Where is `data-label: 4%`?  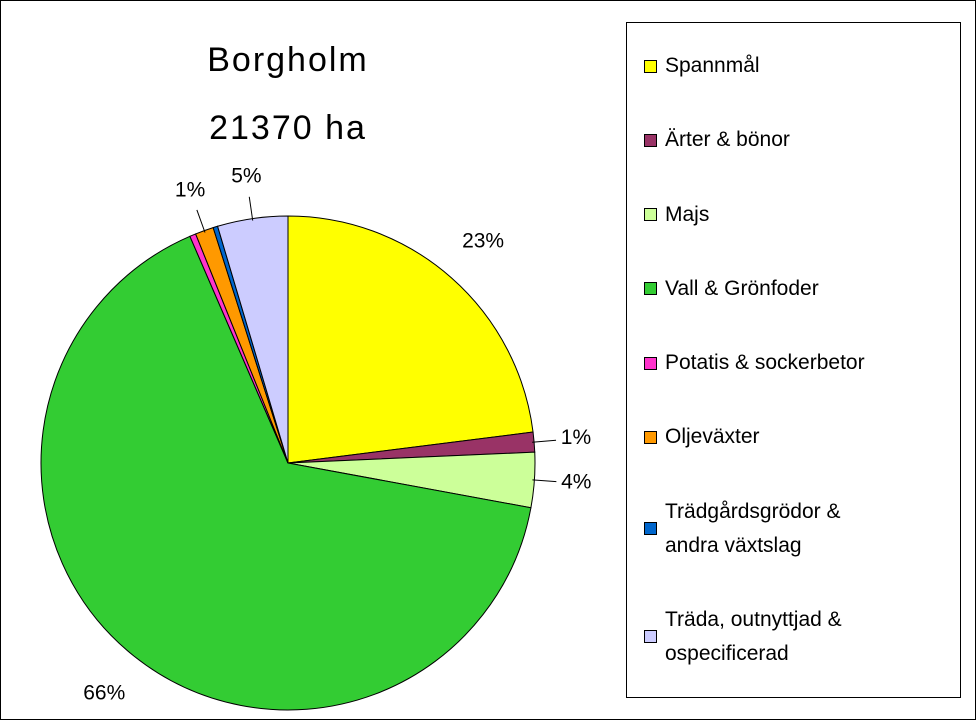
data-label: 4% is located at coordinates (576, 482).